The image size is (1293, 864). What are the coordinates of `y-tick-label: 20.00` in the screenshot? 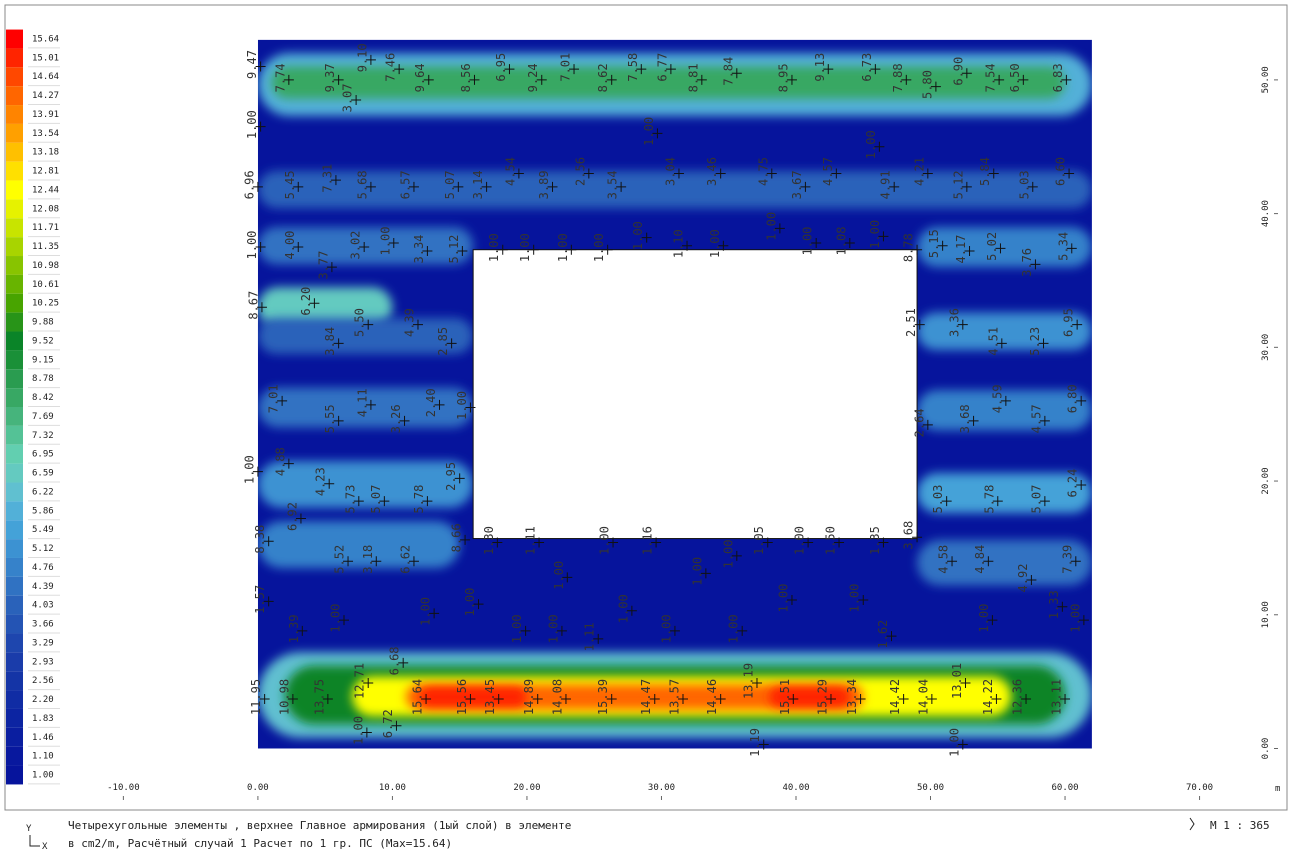 It's located at (1266, 480).